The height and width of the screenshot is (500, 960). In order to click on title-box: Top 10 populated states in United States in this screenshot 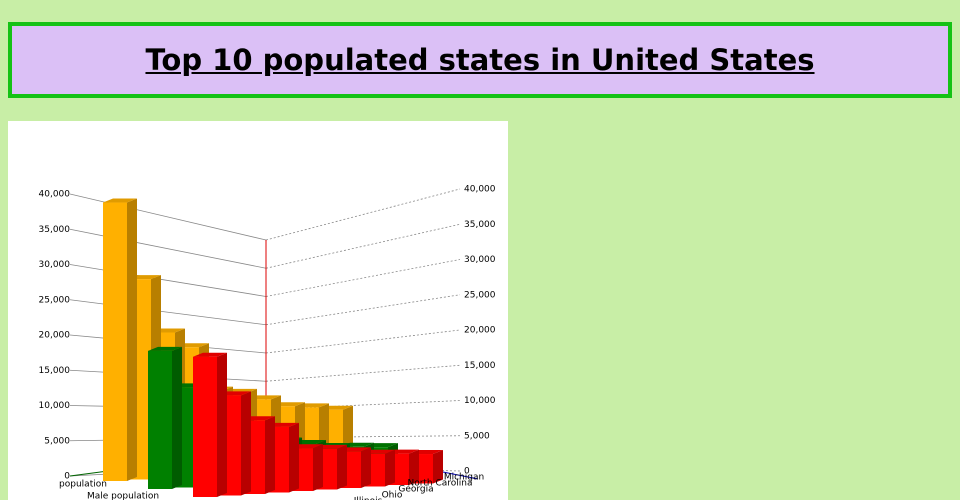, I will do `click(480, 60)`.